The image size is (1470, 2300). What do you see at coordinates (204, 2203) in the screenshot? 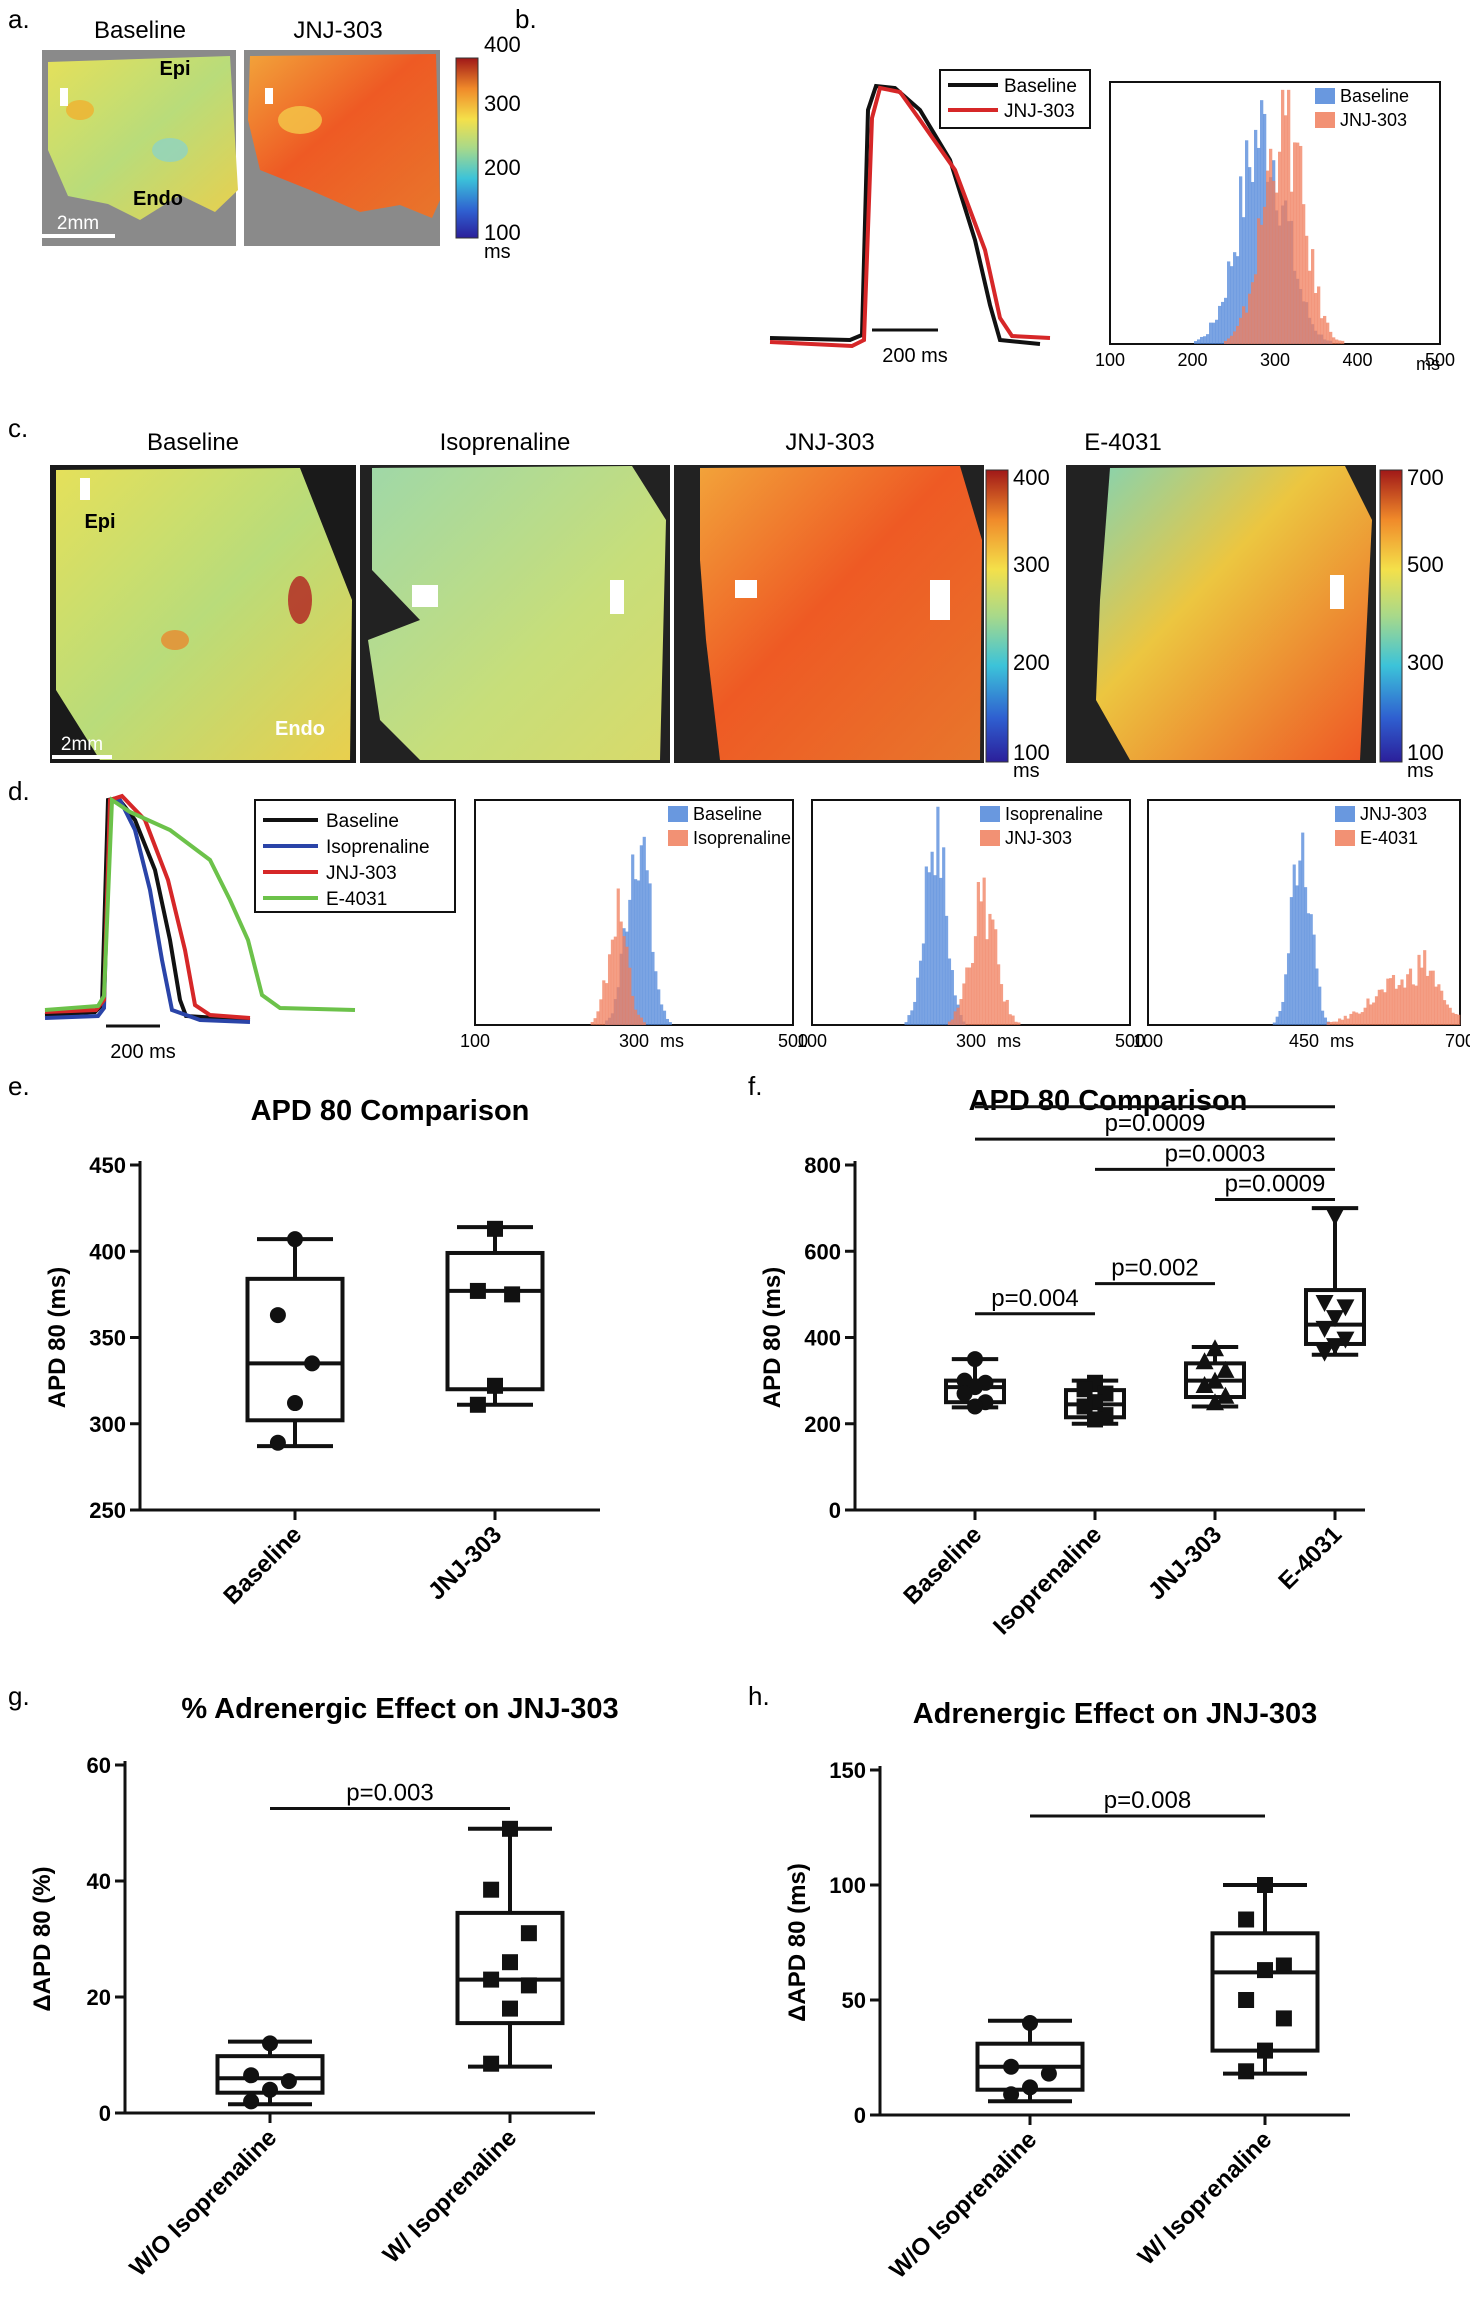
I see `x-tick-label: W/O Isoprenaline` at bounding box center [204, 2203].